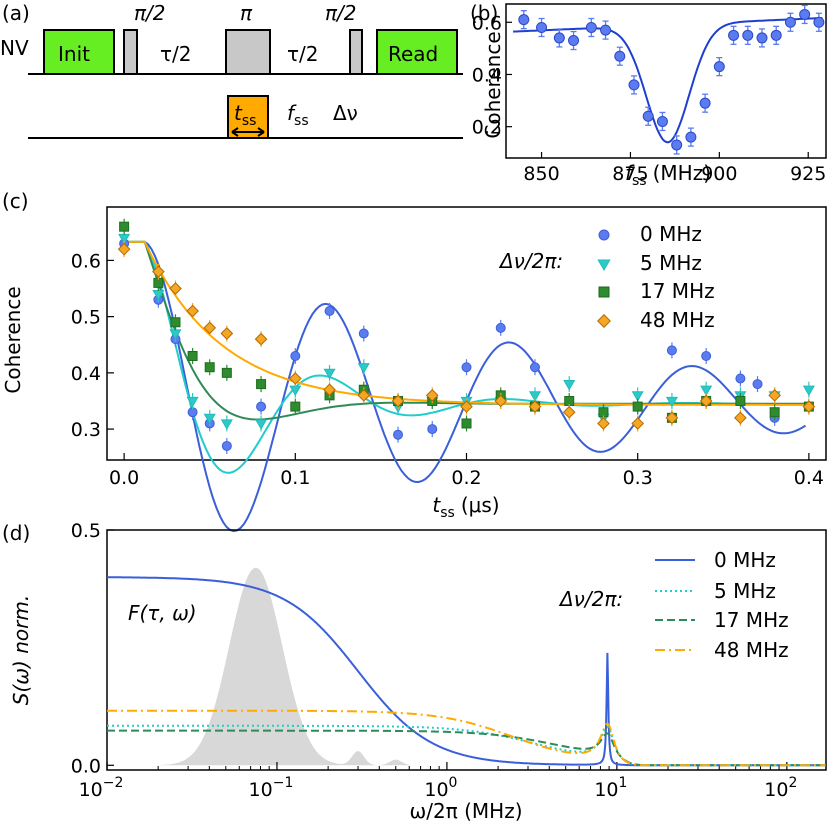  Describe the element at coordinates (16, 533) in the screenshot. I see `panel-d-label: (d)` at that location.